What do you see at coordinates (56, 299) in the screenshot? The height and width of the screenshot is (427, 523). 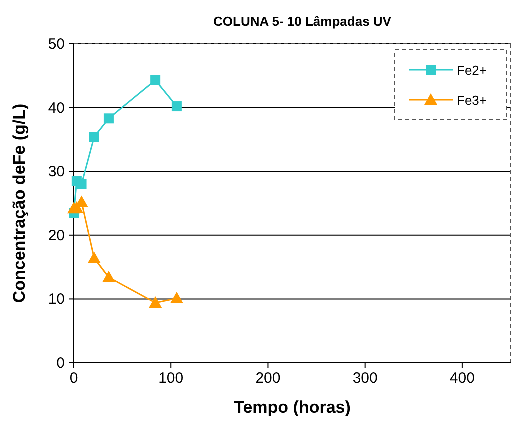 I see `y-tick-label: 10` at bounding box center [56, 299].